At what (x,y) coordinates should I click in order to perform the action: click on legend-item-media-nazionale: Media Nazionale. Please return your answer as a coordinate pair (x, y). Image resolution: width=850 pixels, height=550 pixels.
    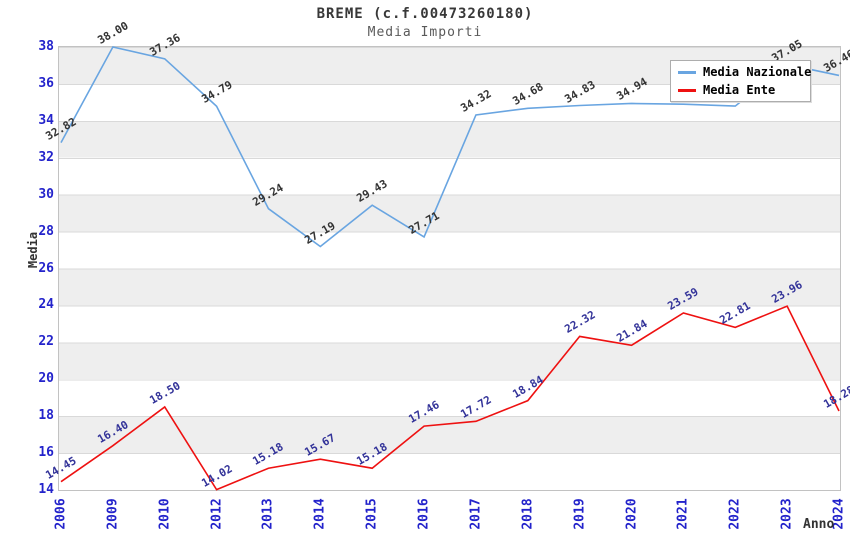
    Looking at the image, I should click on (741, 72).